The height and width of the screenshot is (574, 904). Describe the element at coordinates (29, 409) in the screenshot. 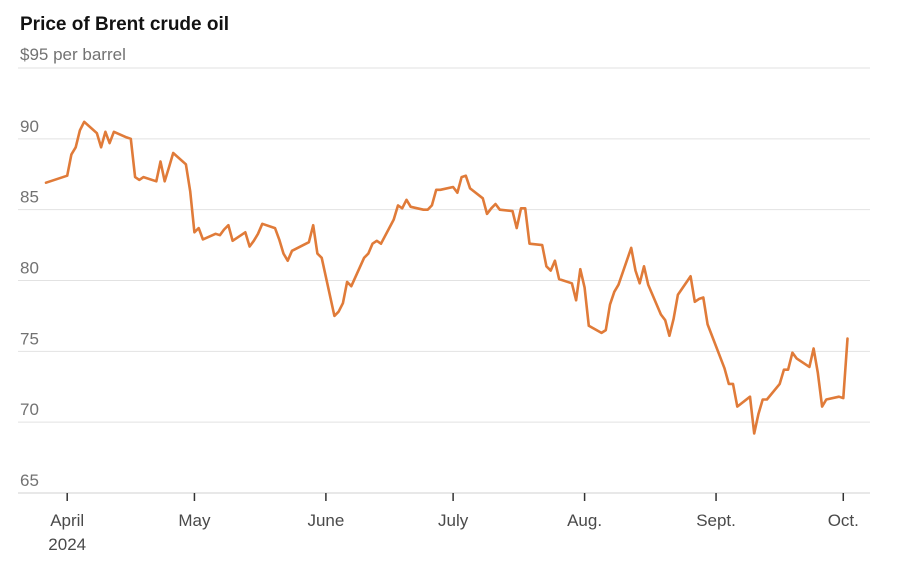

I see `y-tick-label: 70` at that location.